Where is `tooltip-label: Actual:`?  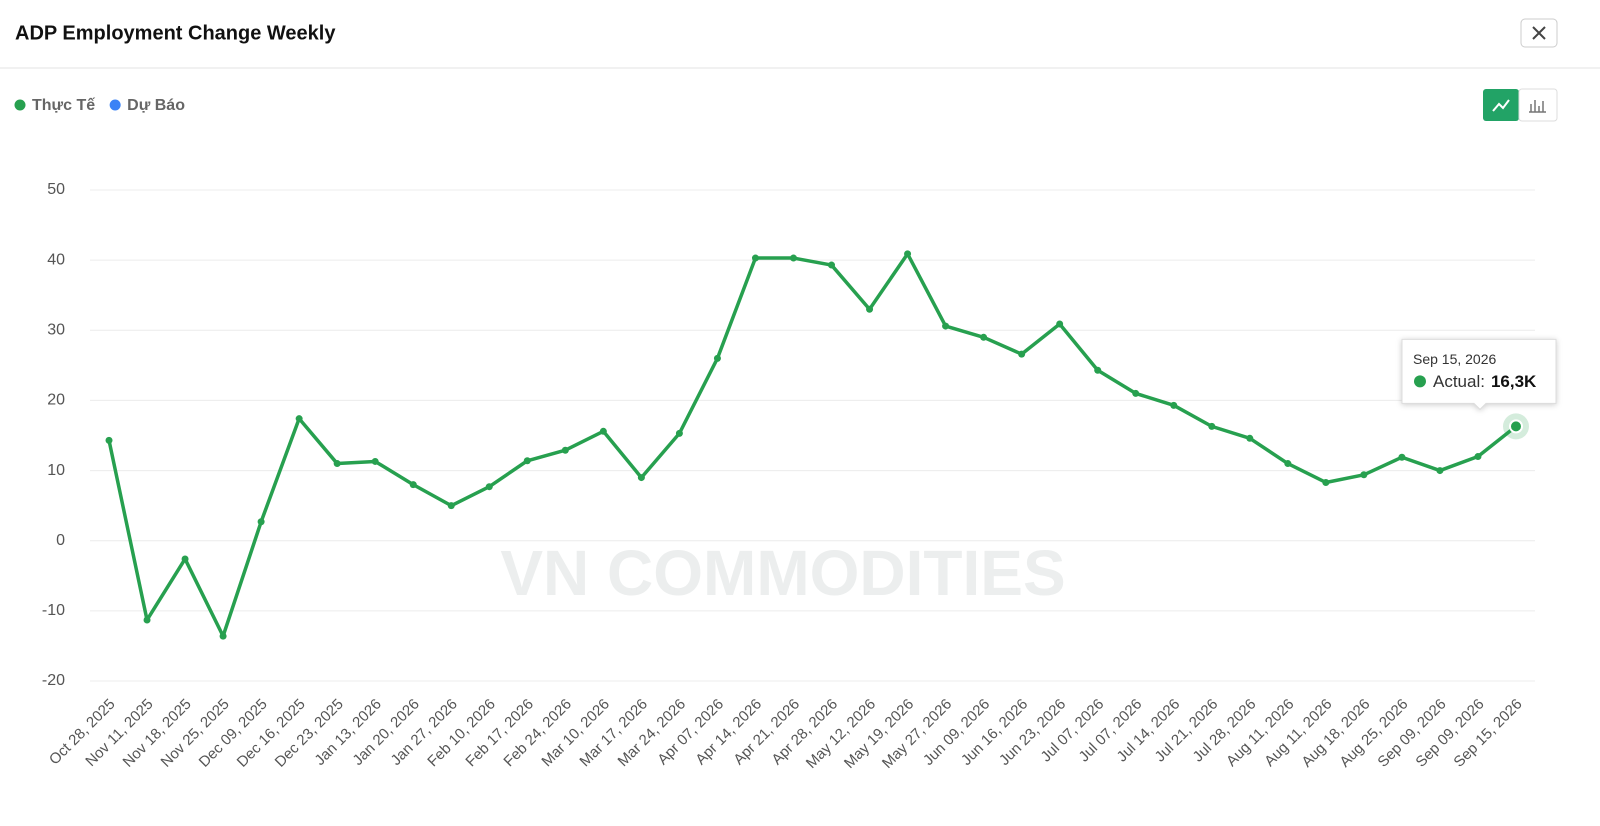
tooltip-label: Actual: is located at coordinates (1459, 381).